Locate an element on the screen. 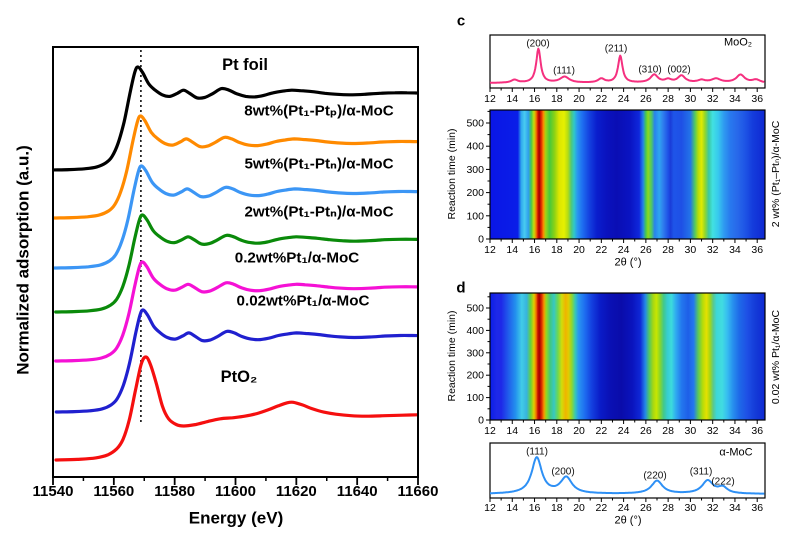  moo2-xrd-peak-label: (002) is located at coordinates (678, 70).